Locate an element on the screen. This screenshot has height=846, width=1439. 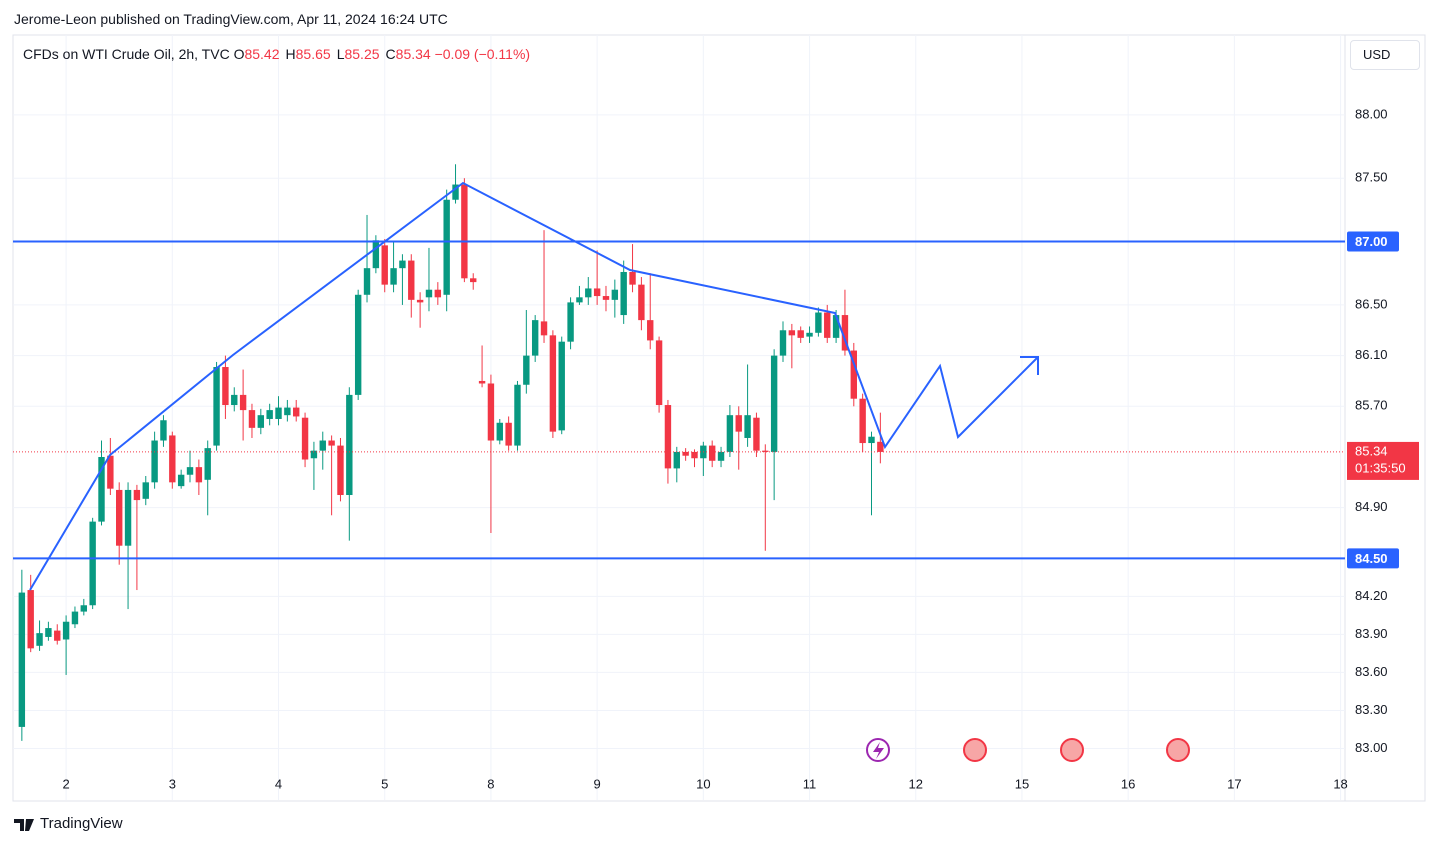
ohlc-values: O85.42 H85.65 L85.25 C85.34 is located at coordinates (332, 54).